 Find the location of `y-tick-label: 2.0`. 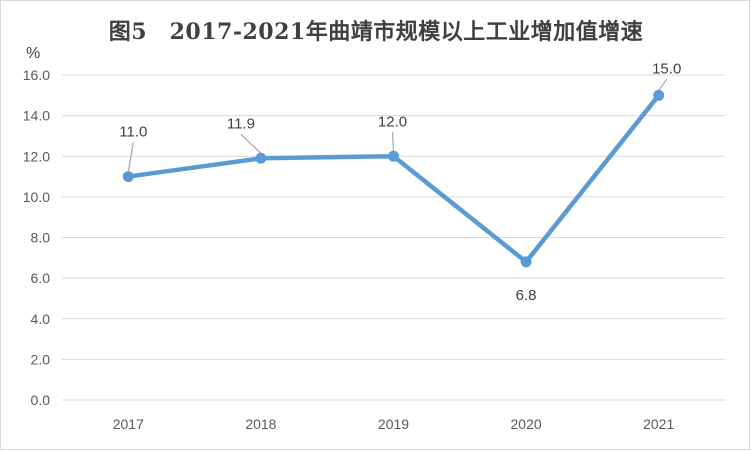

y-tick-label: 2.0 is located at coordinates (41, 359).